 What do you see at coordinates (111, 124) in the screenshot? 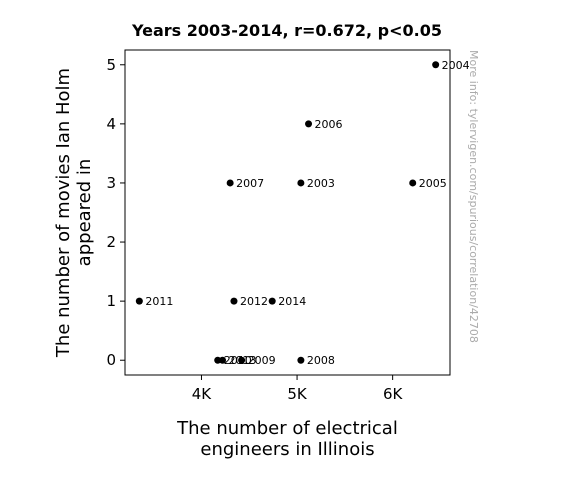
I see `y-tick-label: 4` at bounding box center [111, 124].